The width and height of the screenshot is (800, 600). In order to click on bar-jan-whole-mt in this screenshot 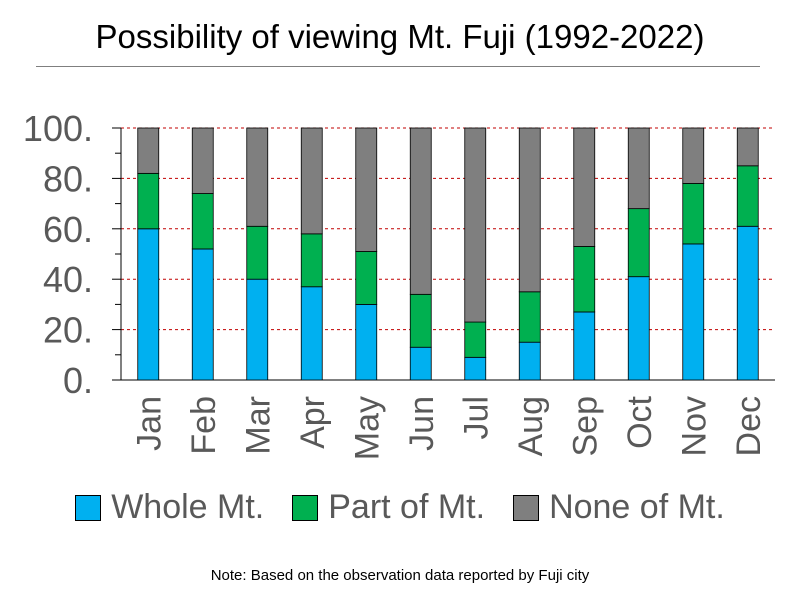, I will do `click(148, 304)`.